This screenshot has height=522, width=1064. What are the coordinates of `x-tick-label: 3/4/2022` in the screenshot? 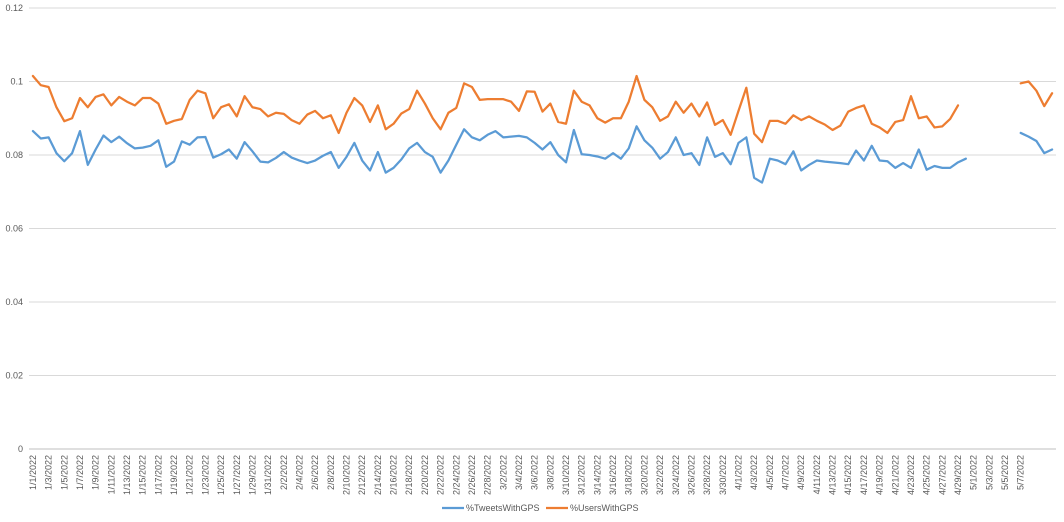 It's located at (519, 472).